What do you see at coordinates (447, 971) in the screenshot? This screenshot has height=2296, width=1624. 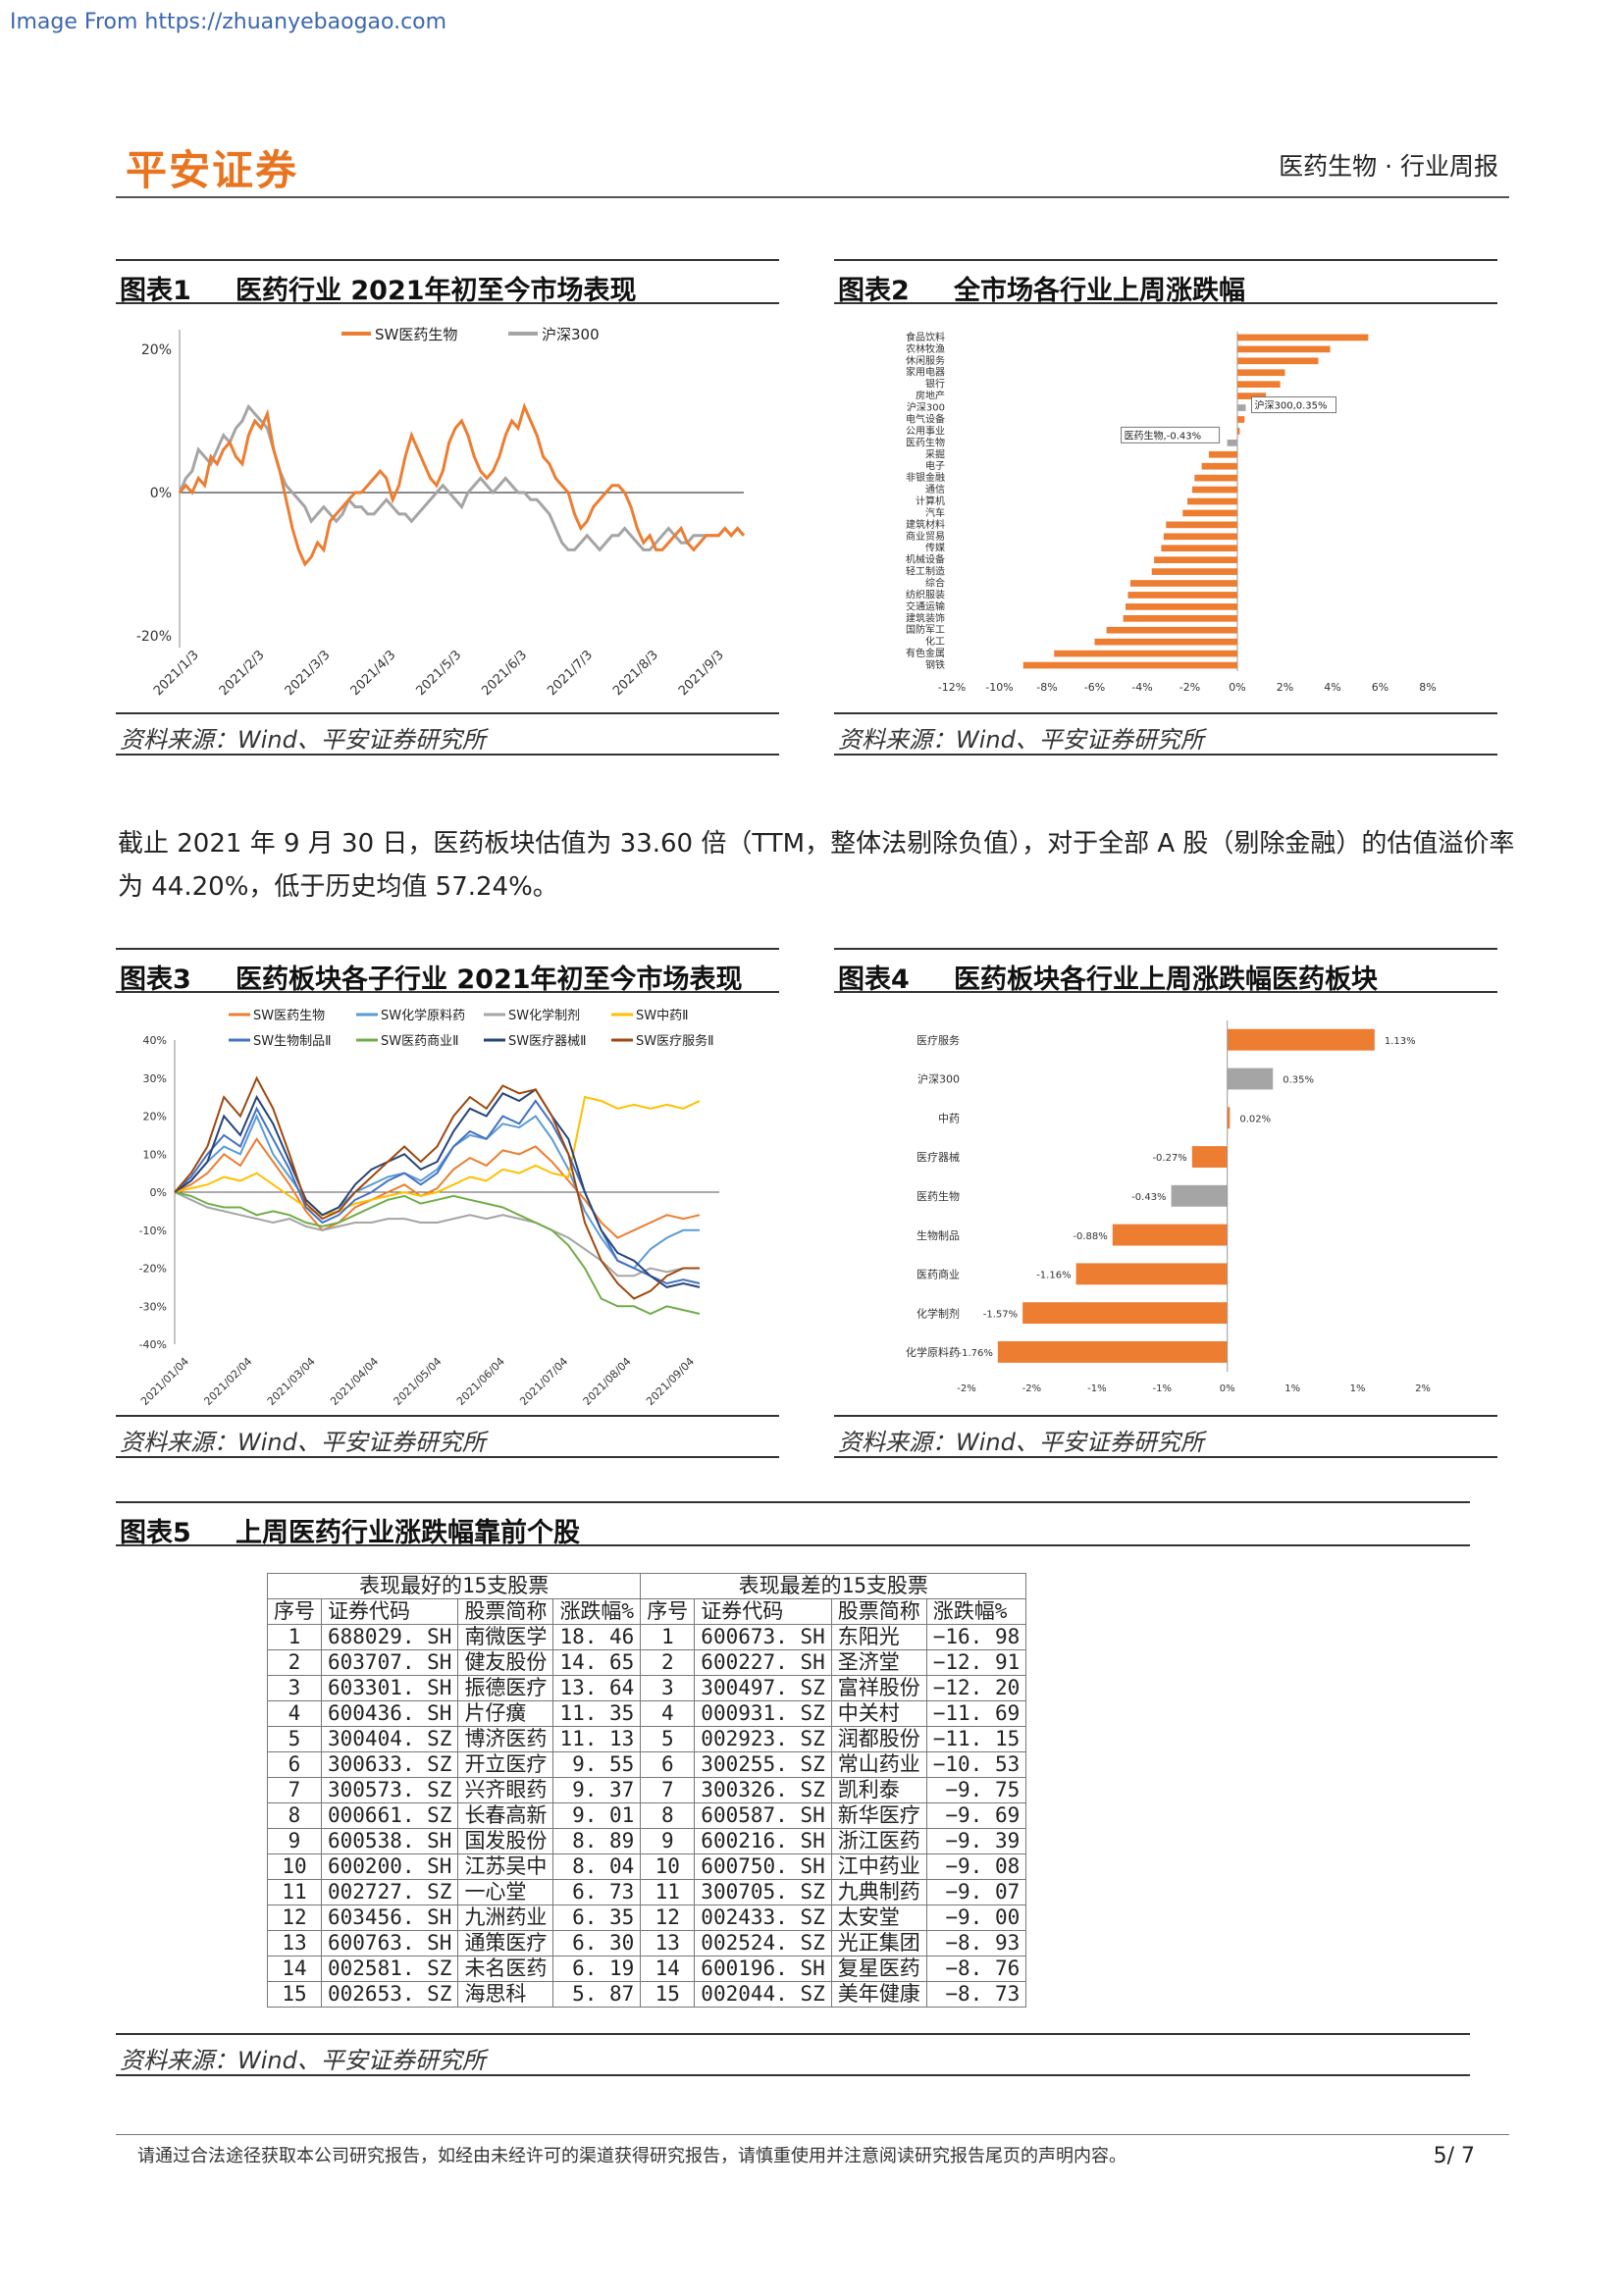 I see `fig3-title: 图表3 医药板块各子行业 2021年初至今市场表现` at bounding box center [447, 971].